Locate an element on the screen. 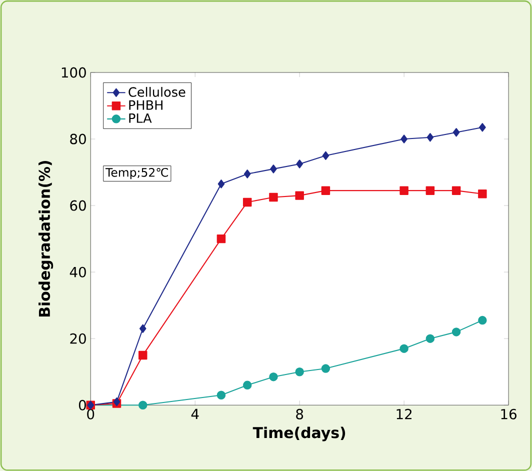 This screenshot has width=532, height=471. x-tick-label: 12 is located at coordinates (404, 414).